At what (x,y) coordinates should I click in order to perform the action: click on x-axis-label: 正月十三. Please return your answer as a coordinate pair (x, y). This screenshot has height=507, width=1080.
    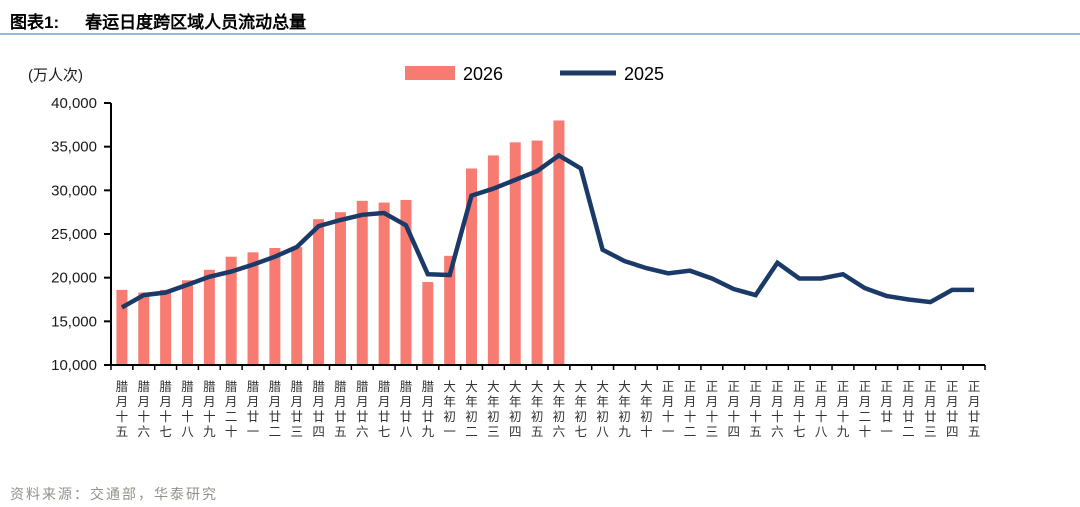
    Looking at the image, I should click on (712, 409).